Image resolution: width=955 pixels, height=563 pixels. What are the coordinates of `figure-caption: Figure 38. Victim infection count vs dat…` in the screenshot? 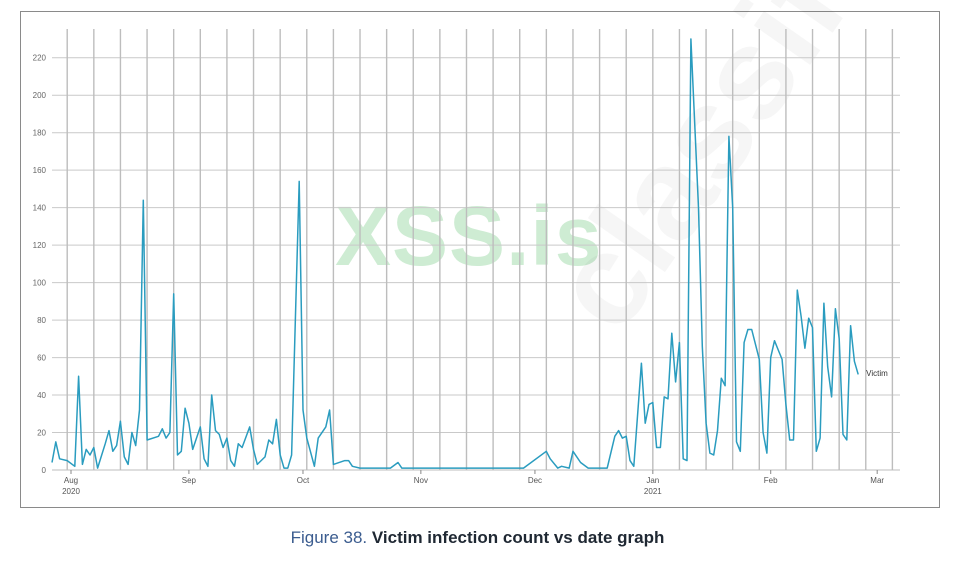 It's located at (477, 538).